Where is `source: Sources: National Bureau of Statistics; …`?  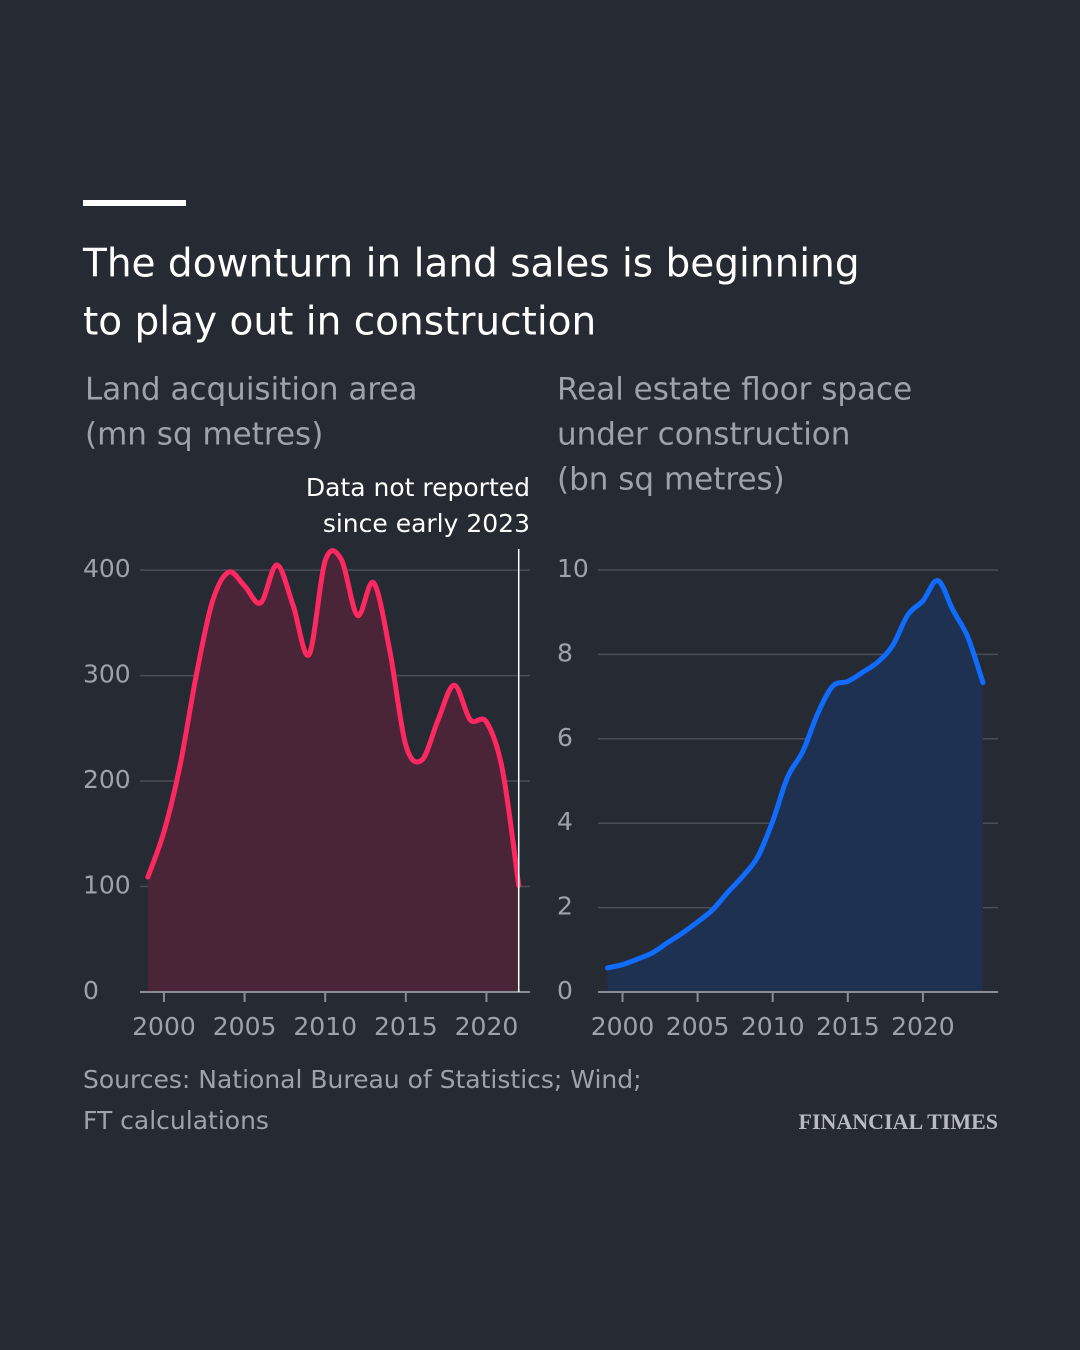 source: Sources: National Bureau of Statistics; … is located at coordinates (362, 1079).